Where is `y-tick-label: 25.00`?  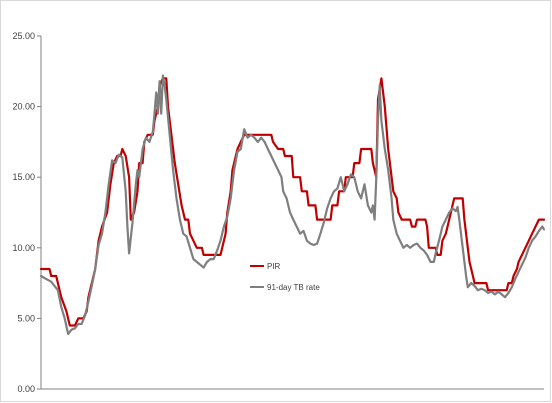
y-tick-label: 25.00 is located at coordinates (23, 36).